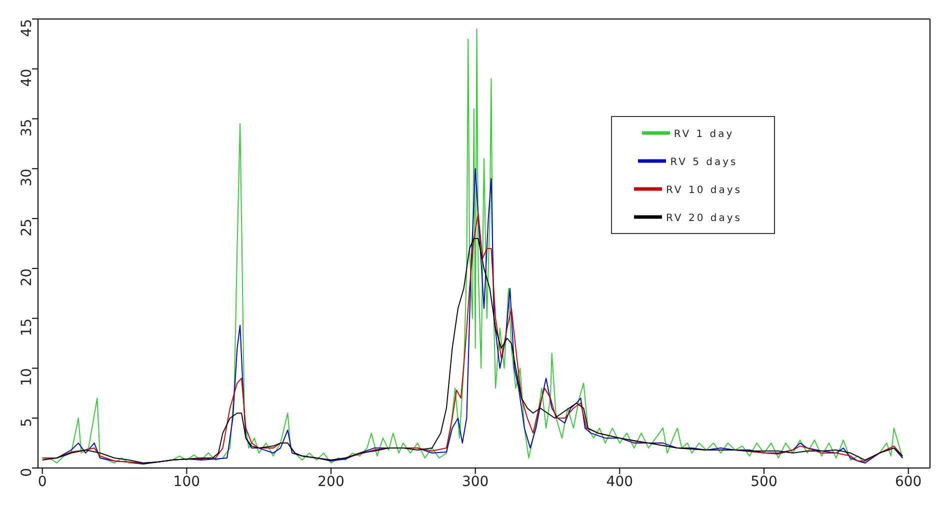 The image size is (945, 508). What do you see at coordinates (704, 190) in the screenshot?
I see `legend-label: RV 10 days` at bounding box center [704, 190].